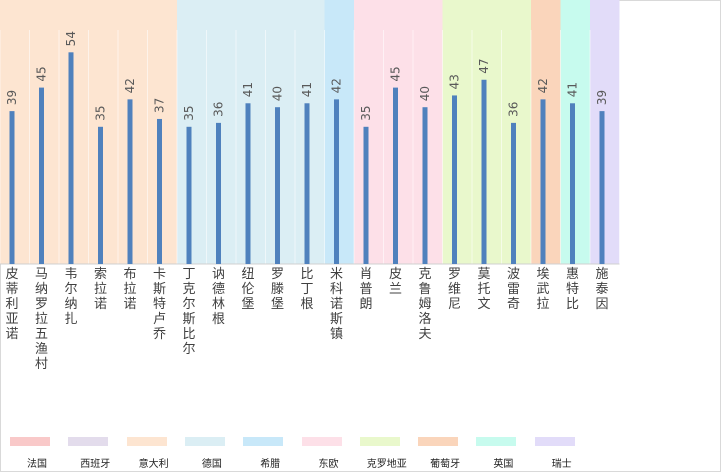  What do you see at coordinates (153, 464) in the screenshot?
I see `legend-label: 意大利` at bounding box center [153, 464].